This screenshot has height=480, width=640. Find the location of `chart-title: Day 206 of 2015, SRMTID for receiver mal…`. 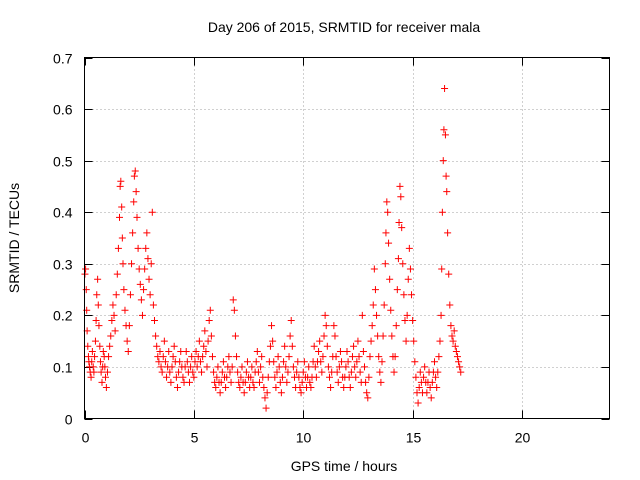

chart-title: Day 206 of 2015, SRMTID for receiver mal… is located at coordinates (344, 27).